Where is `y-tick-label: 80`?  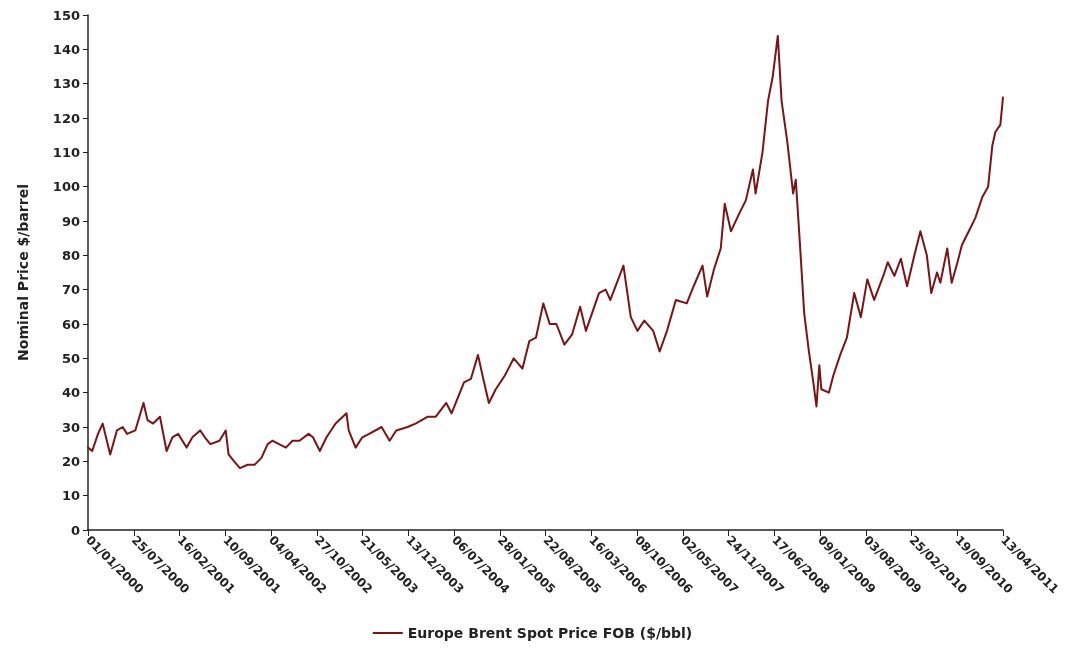 y-tick-label: 80 is located at coordinates (70, 255).